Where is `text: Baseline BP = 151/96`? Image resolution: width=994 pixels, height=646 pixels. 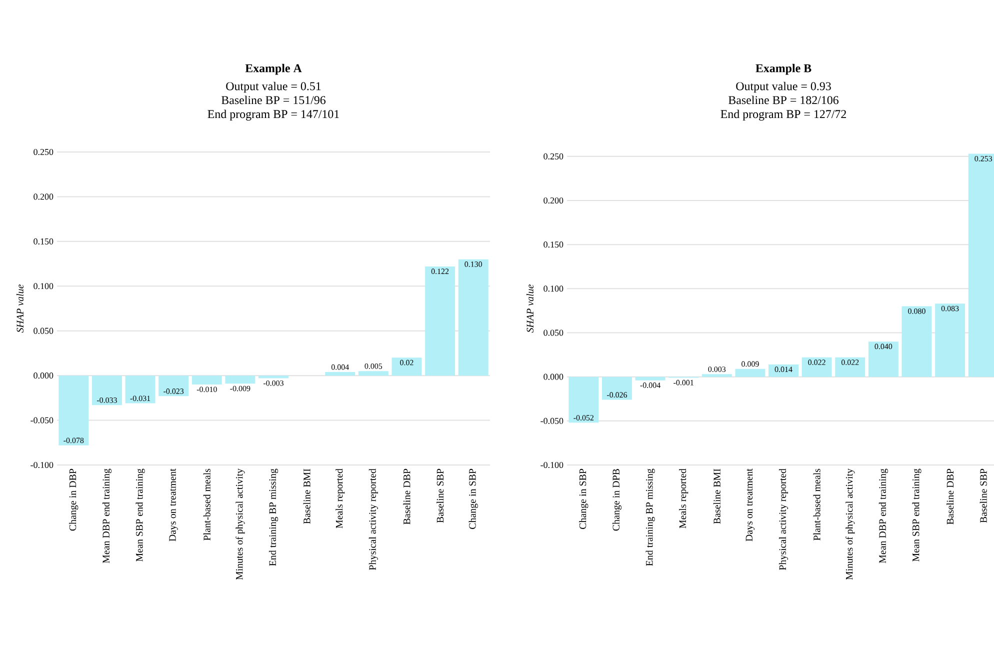
text: Baseline BP = 151/96 is located at coordinates (273, 100).